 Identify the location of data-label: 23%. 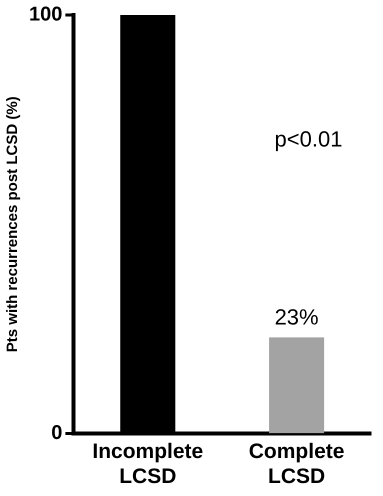
(296, 317).